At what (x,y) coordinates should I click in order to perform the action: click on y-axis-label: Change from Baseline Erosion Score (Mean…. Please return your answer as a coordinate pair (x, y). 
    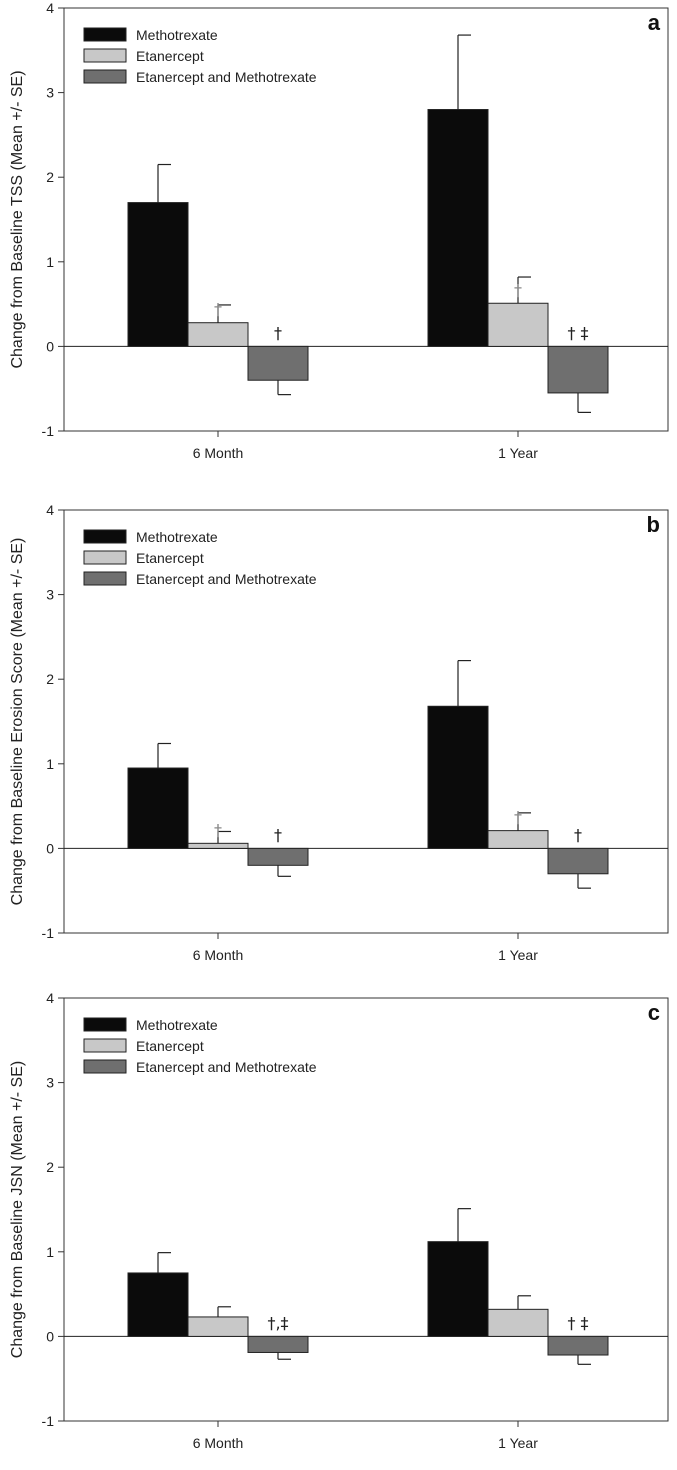
    Looking at the image, I should click on (17, 722).